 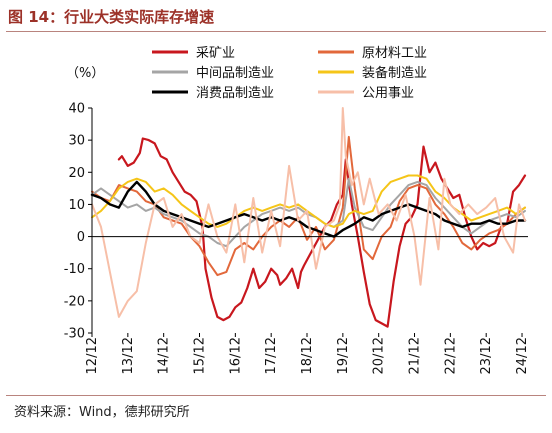 I want to click on x-tick-label: 14/12, so click(x=164, y=355).